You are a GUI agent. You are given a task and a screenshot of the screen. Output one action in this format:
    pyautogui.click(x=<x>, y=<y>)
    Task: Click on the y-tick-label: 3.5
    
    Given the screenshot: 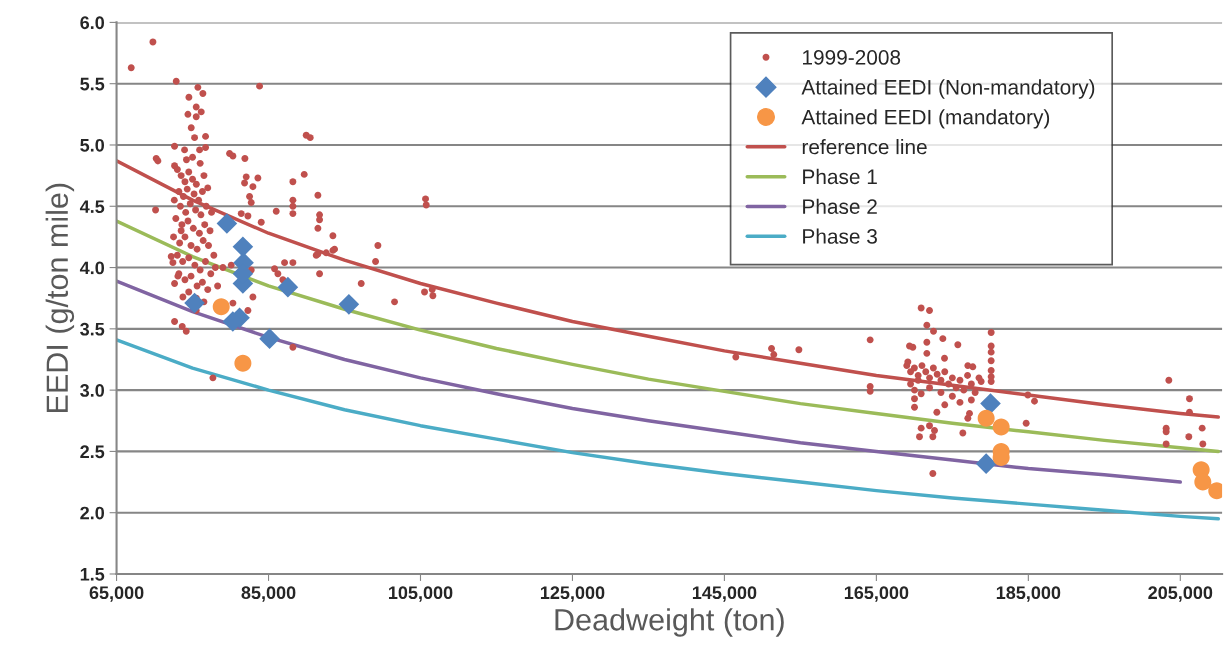 What is the action you would take?
    pyautogui.click(x=92, y=329)
    